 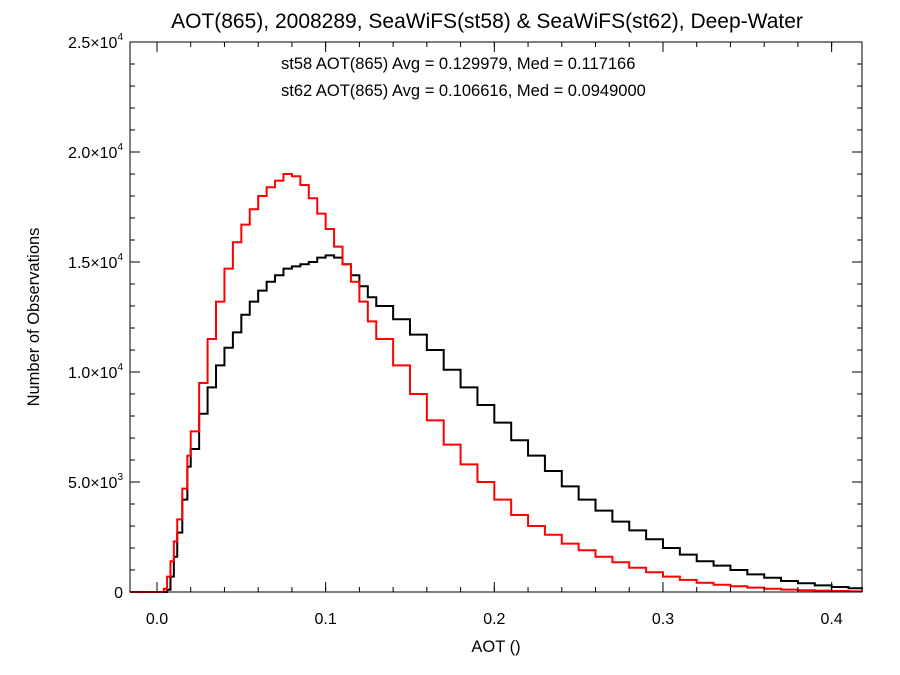 I want to click on y-tick-label-2: 1.0×10⁴, so click(x=95, y=372).